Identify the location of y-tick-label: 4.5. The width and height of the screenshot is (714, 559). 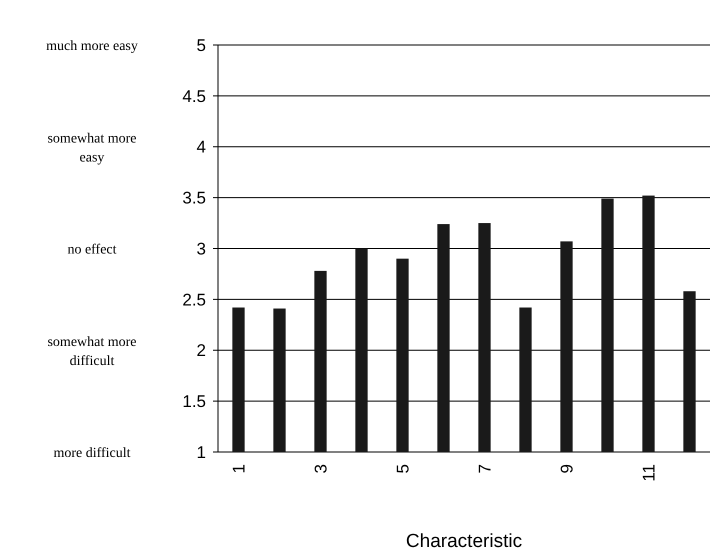
(194, 96).